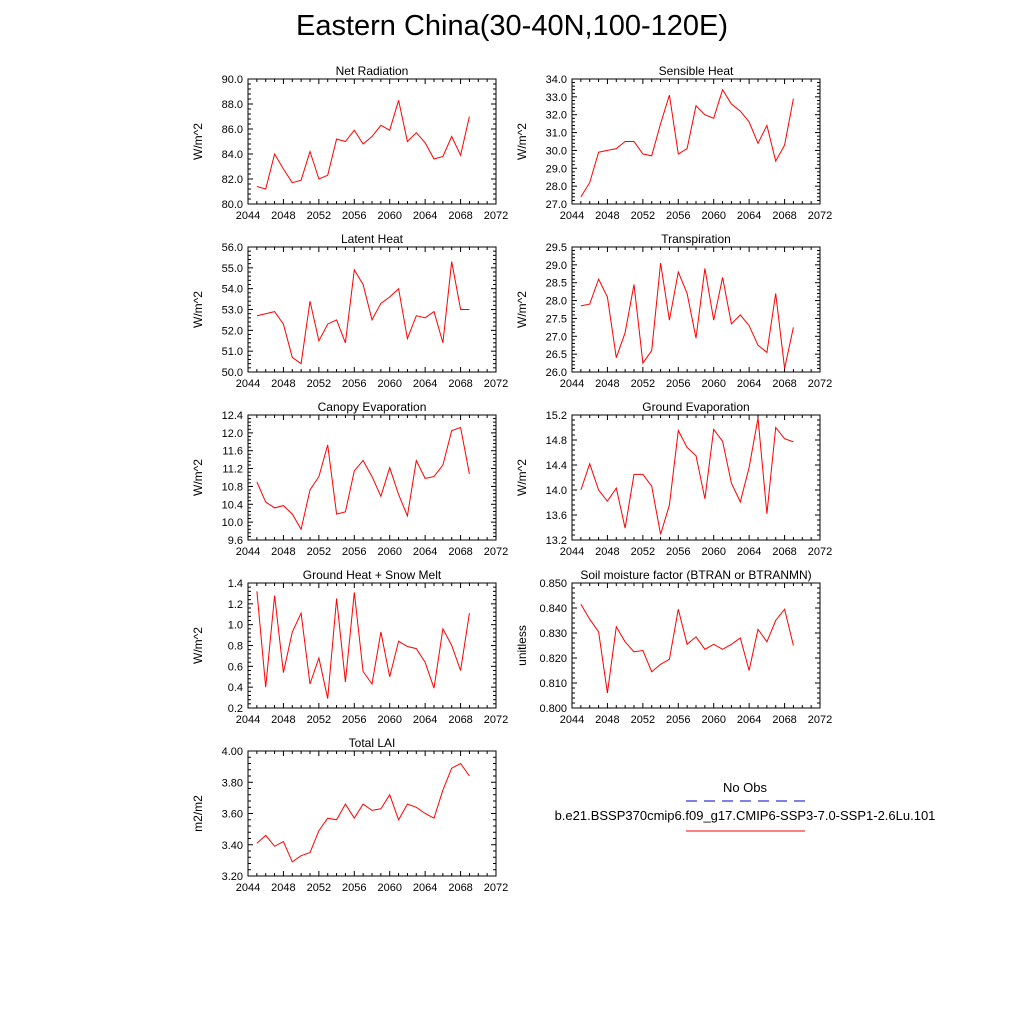 This screenshot has width=1024, height=1024. Describe the element at coordinates (232, 434) in the screenshot. I see `y-tick-label: 12.0` at that location.